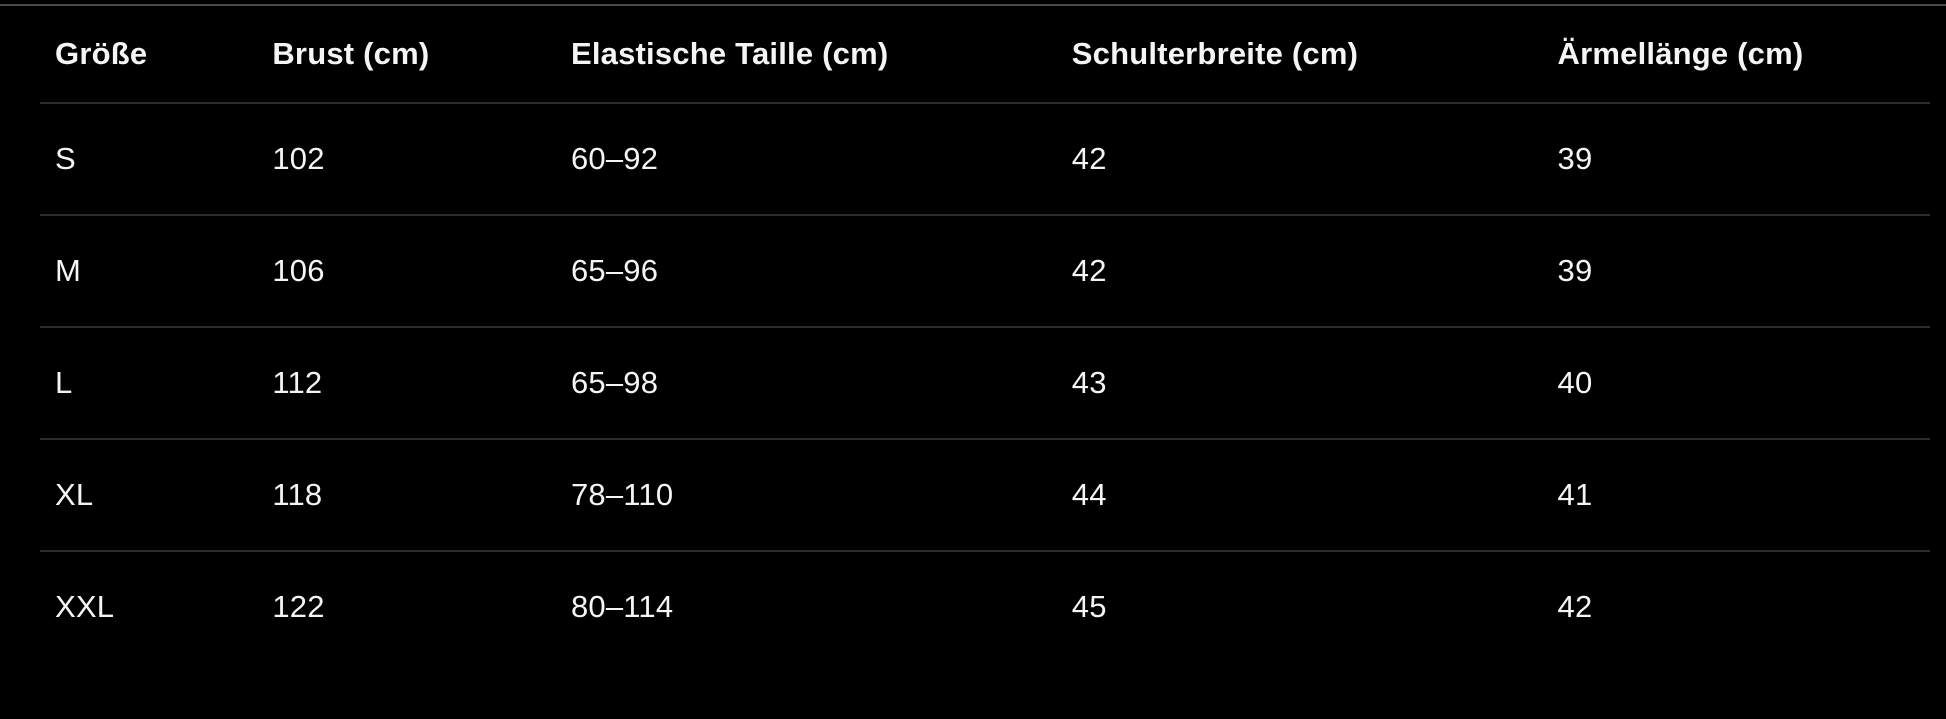  I want to click on sleeve-cell: 41, so click(1736, 495).